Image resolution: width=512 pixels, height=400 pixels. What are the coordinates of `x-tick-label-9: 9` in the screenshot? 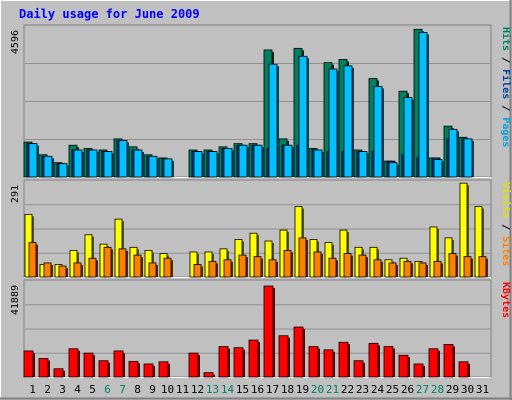 It's located at (152, 389).